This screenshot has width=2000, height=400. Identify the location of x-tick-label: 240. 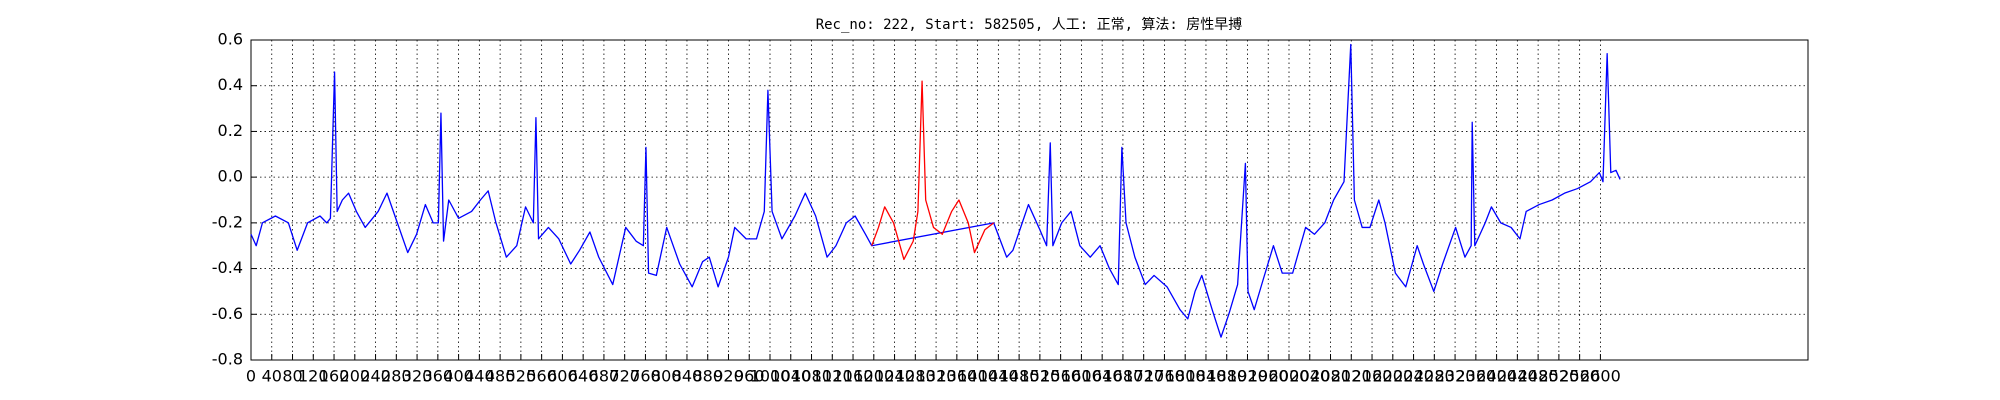
(375, 376).